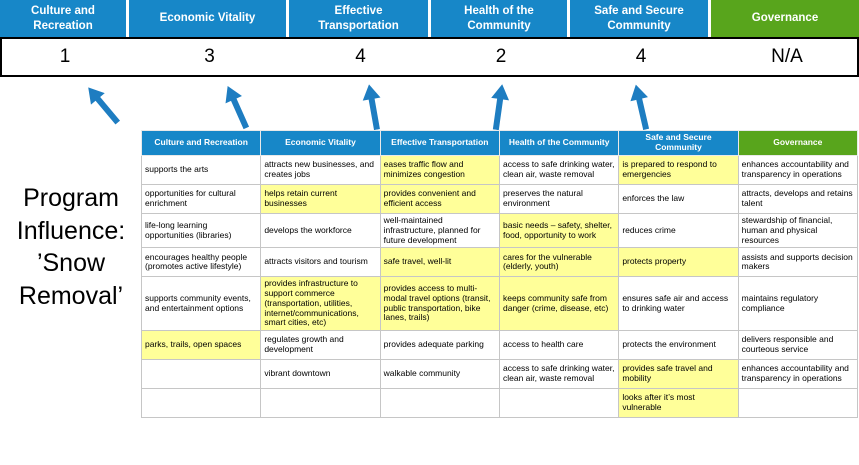 This screenshot has height=465, width=859. Describe the element at coordinates (798, 304) in the screenshot. I see `matrix-cell: maintains regulatory compliance` at that location.